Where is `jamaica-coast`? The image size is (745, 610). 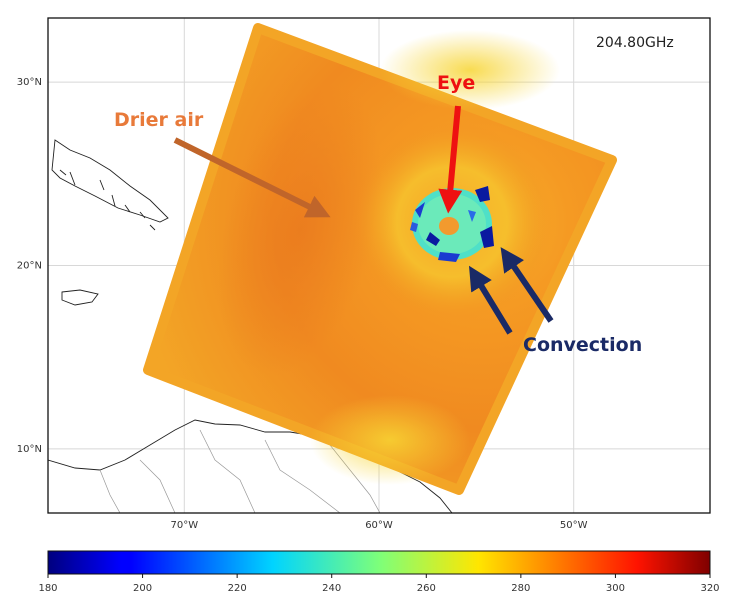
jamaica-coast is located at coordinates (80, 297).